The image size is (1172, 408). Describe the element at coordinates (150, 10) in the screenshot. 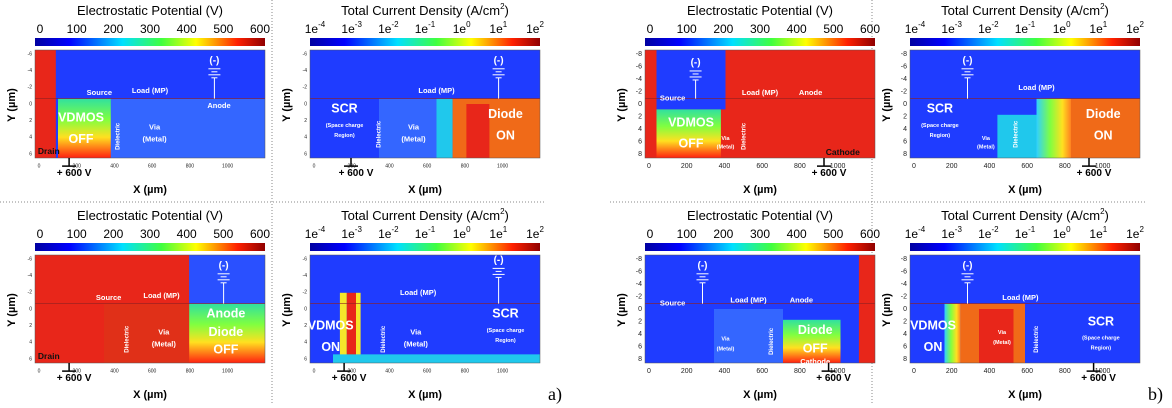

I see `panel-title: Electrostatic Potential (V)` at that location.